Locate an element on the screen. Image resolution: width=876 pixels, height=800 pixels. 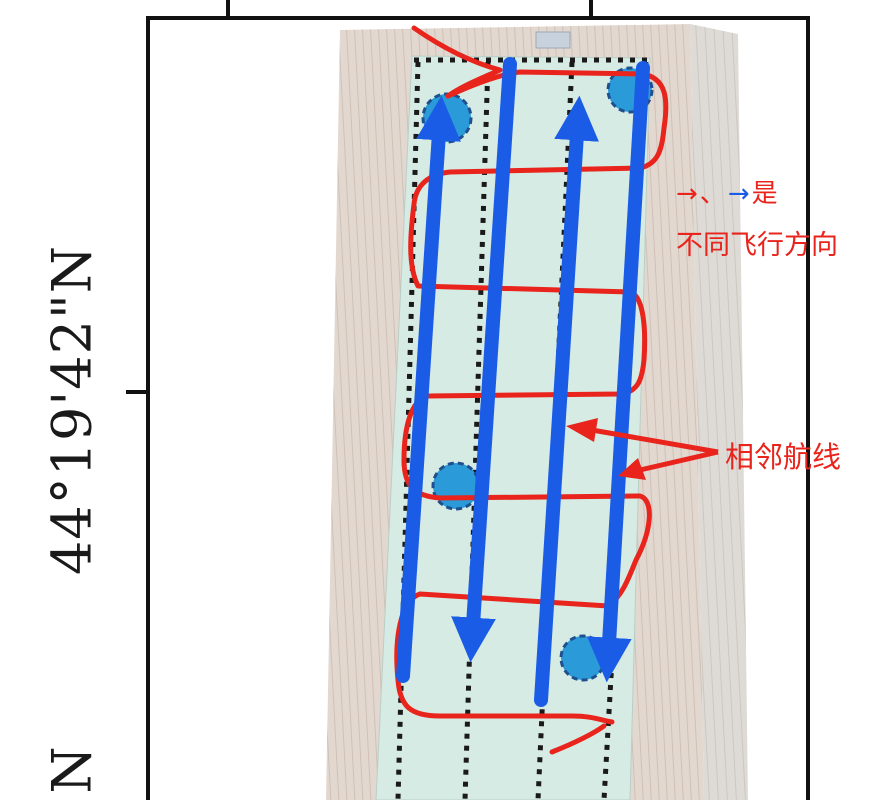
annotation-pointers is located at coordinates (642, 449).